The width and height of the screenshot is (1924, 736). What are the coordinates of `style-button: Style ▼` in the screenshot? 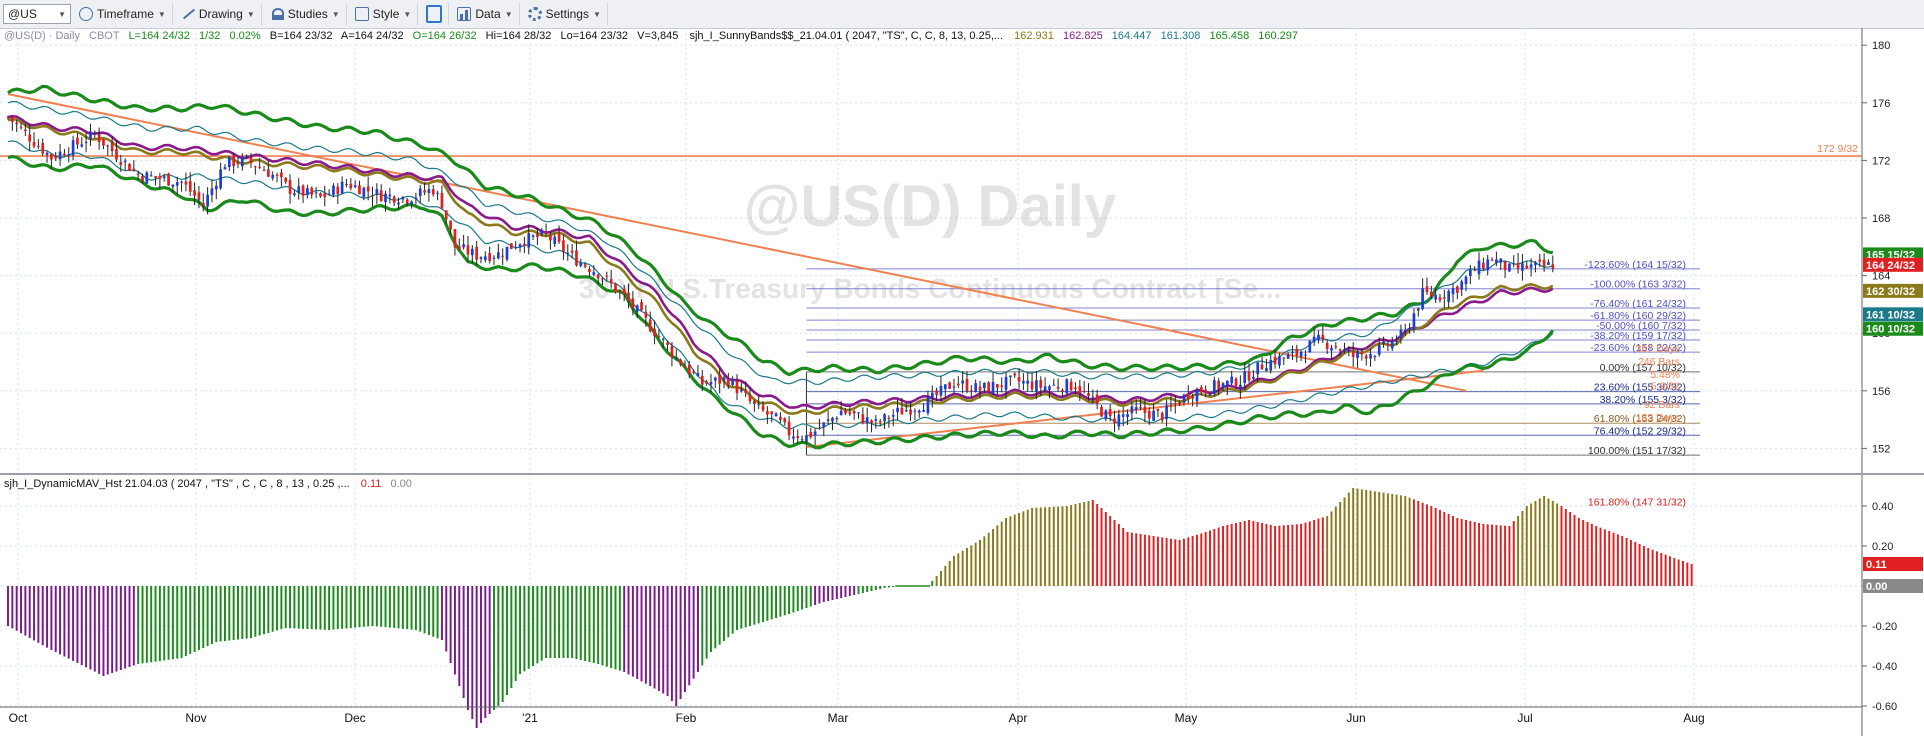 It's located at (384, 14).